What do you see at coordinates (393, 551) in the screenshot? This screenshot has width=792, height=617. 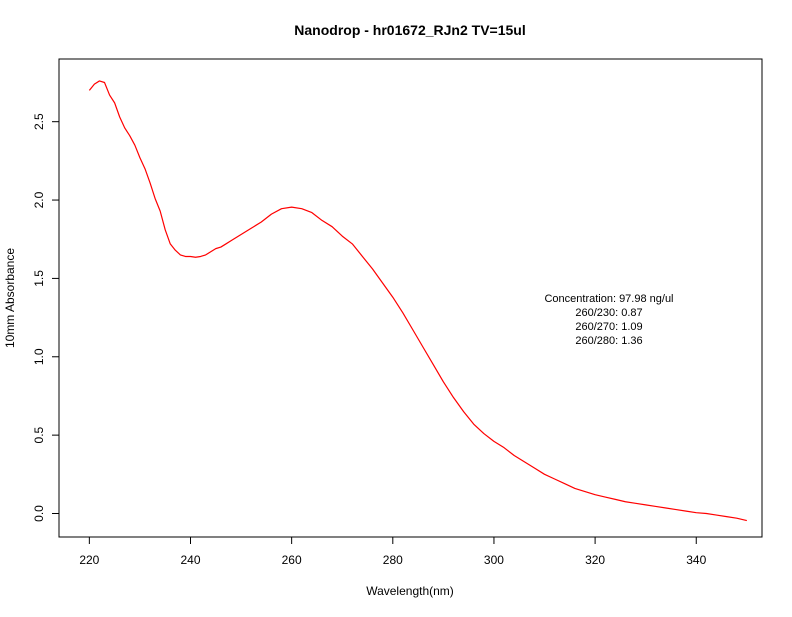 I see `x-axis: 220 240 260 280 300 320 340` at bounding box center [393, 551].